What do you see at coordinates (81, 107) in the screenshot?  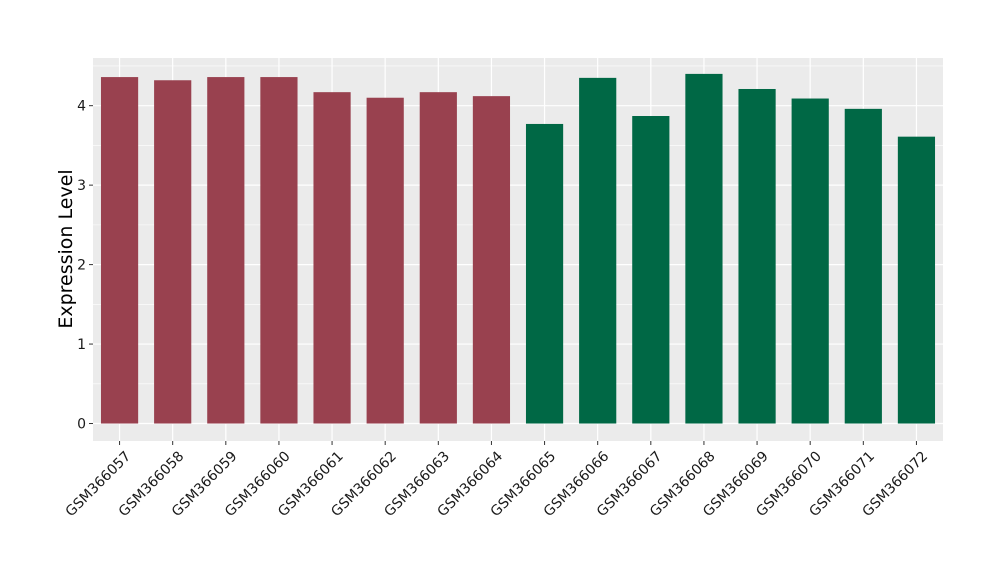 I see `y-tick-label: 4` at bounding box center [81, 107].